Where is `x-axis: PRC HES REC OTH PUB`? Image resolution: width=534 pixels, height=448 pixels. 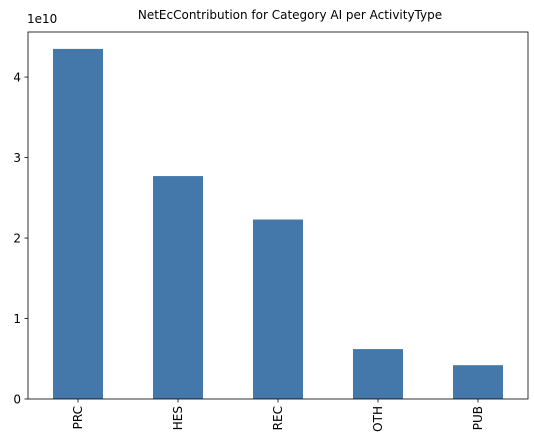
x-axis: PRC HES REC OTH PUB is located at coordinates (278, 415).